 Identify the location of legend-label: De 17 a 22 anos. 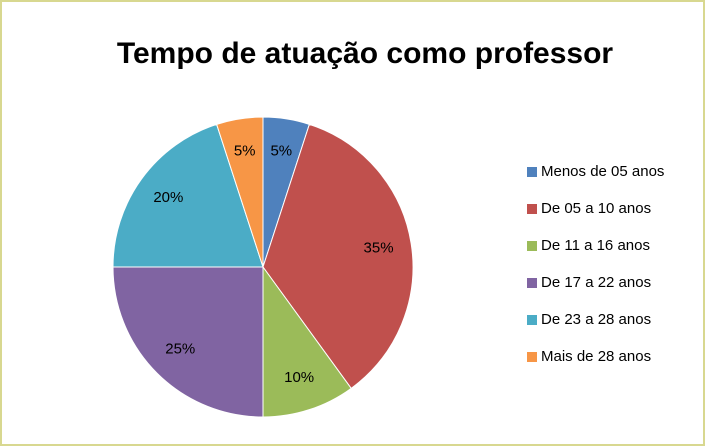
(596, 282).